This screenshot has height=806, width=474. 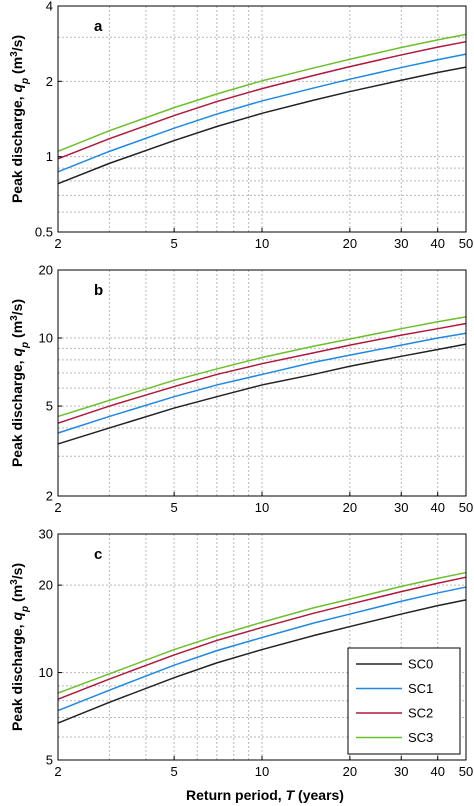 What do you see at coordinates (98, 26) in the screenshot?
I see `panel-label: a` at bounding box center [98, 26].